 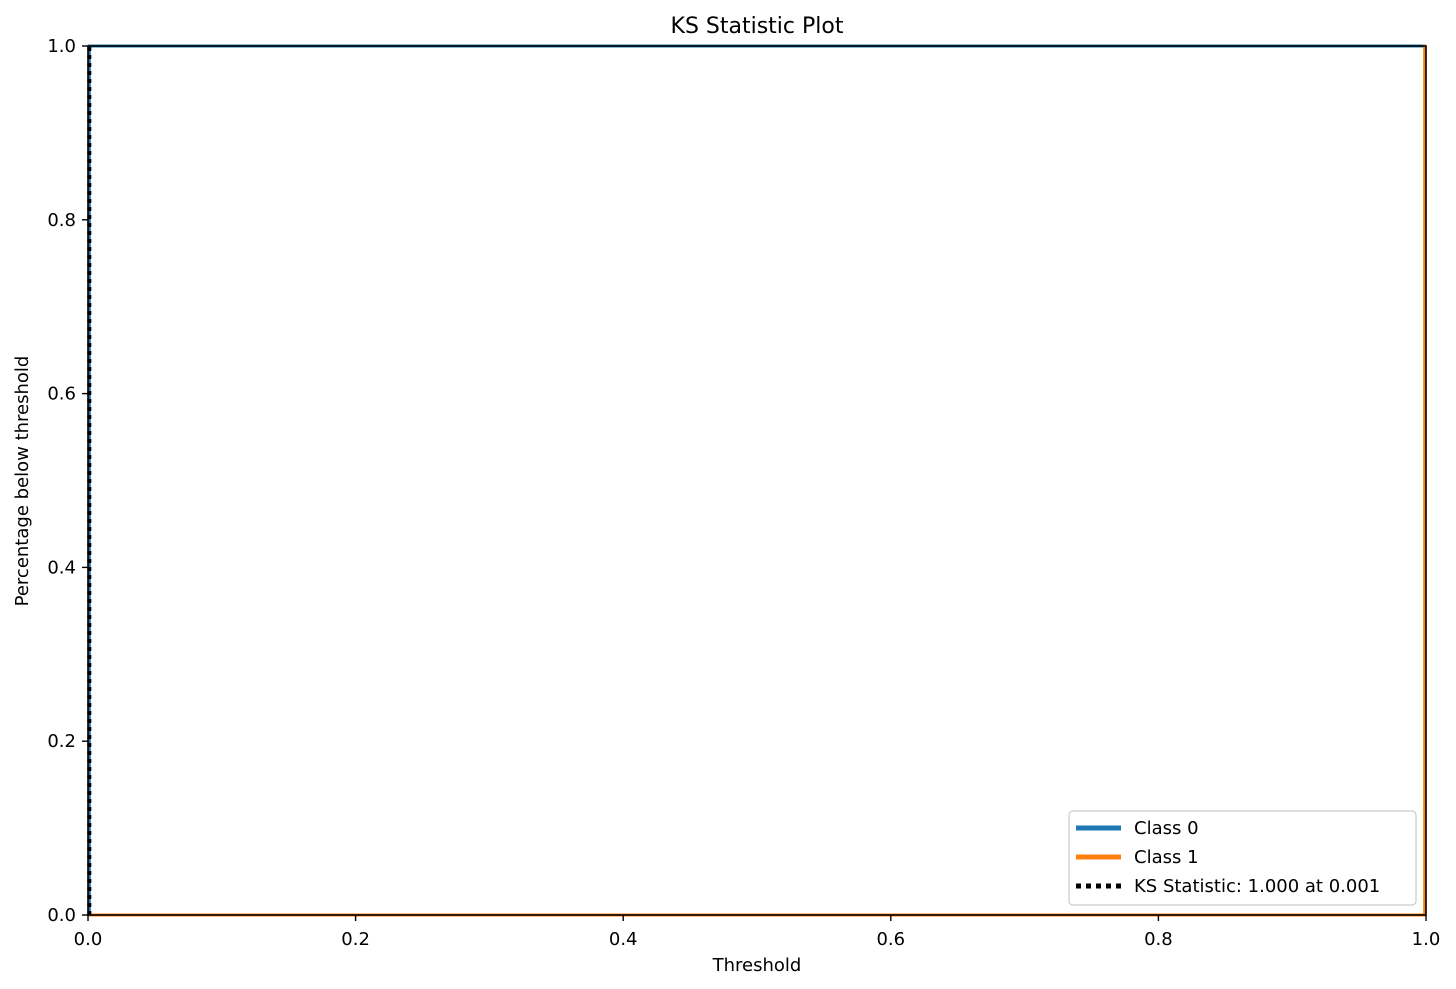 I want to click on x-tick-label: 0.4, so click(x=623, y=939).